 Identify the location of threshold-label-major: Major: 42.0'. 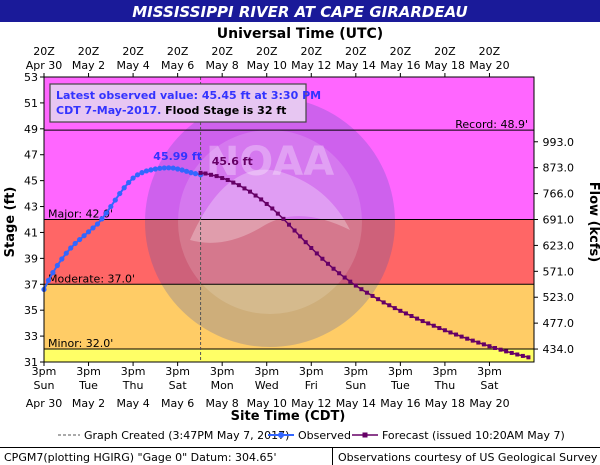
(80, 214).